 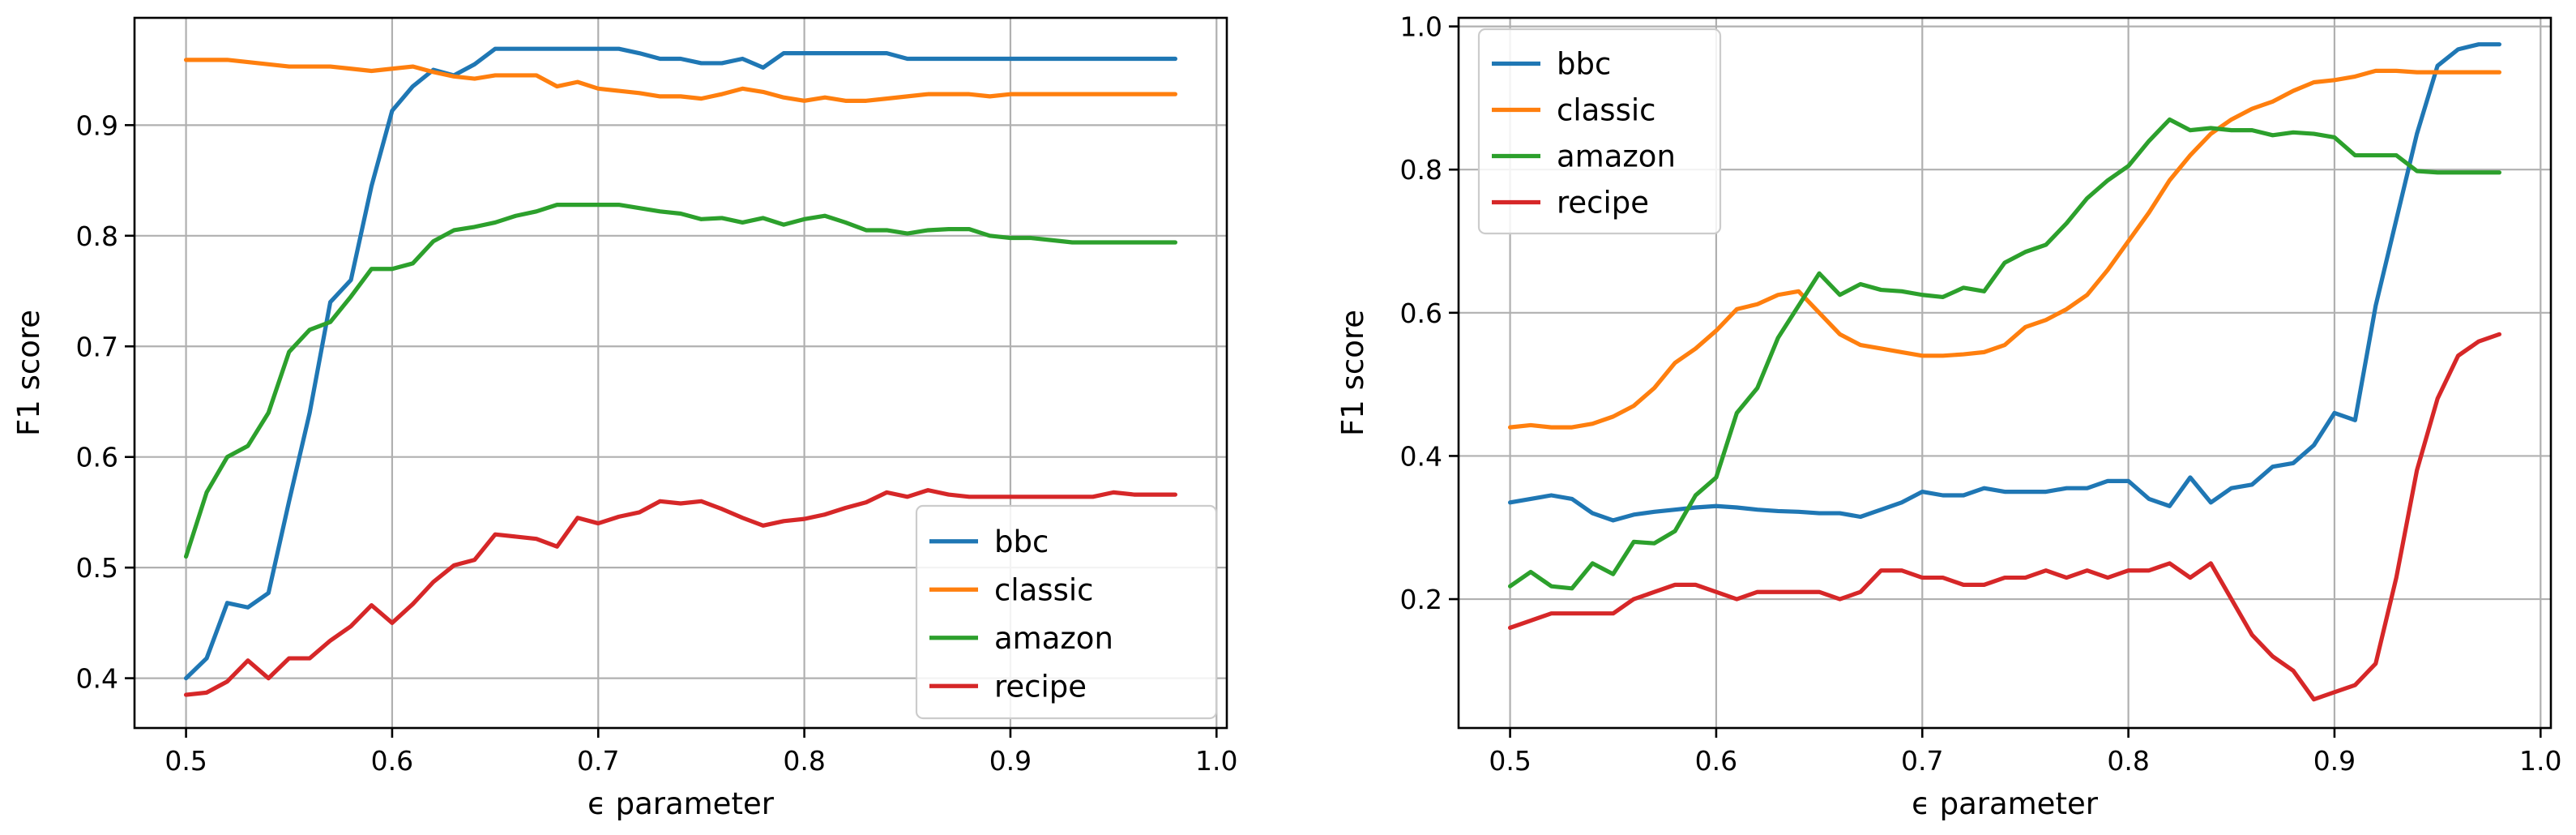 What do you see at coordinates (97, 125) in the screenshot?
I see `y-tick-label: 0.9` at bounding box center [97, 125].